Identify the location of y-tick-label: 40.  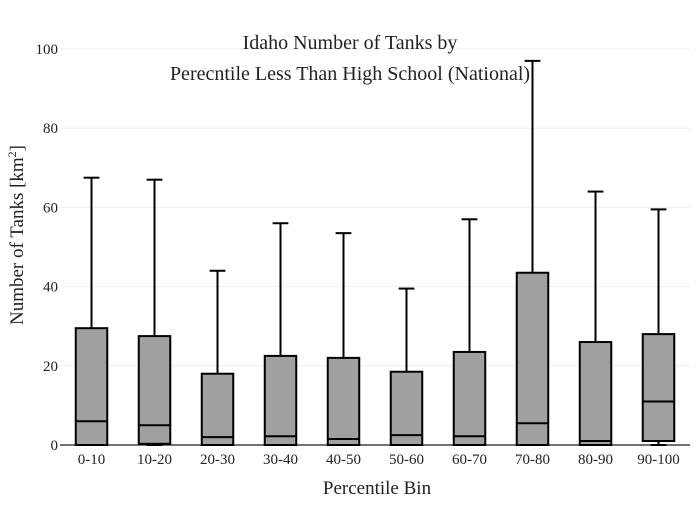
(50, 288).